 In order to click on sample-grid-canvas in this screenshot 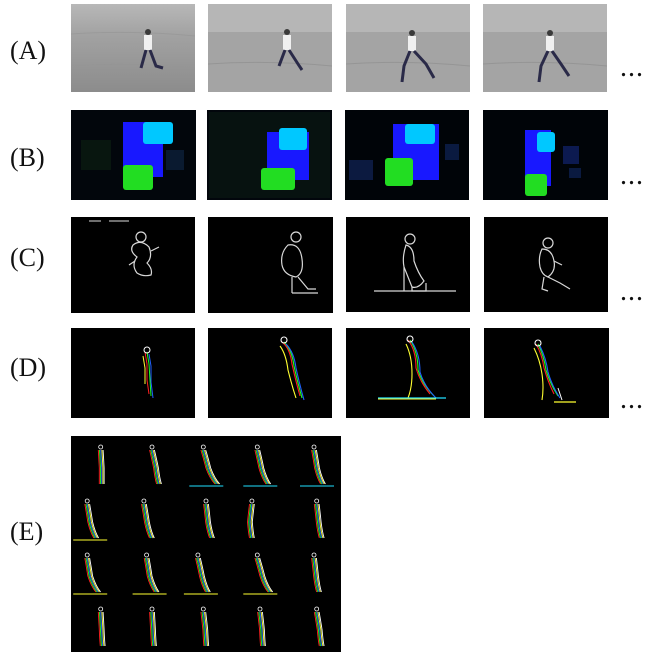, I will do `click(203, 545)`.